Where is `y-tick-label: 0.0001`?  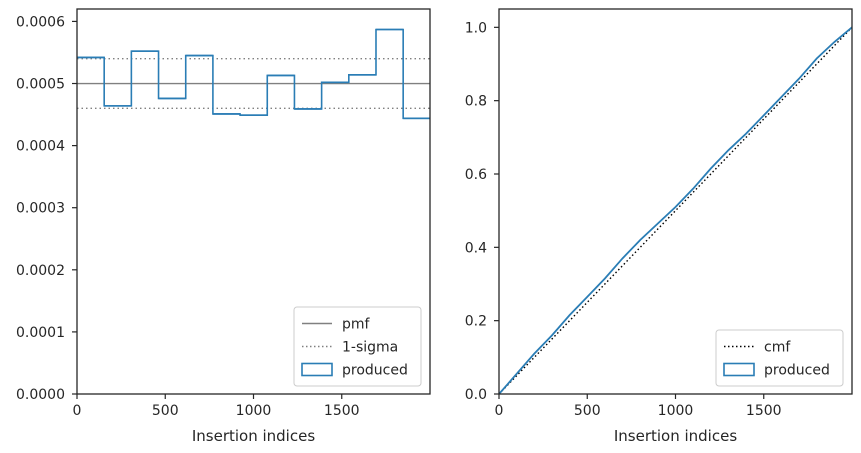
y-tick-label: 0.0001 is located at coordinates (40, 333).